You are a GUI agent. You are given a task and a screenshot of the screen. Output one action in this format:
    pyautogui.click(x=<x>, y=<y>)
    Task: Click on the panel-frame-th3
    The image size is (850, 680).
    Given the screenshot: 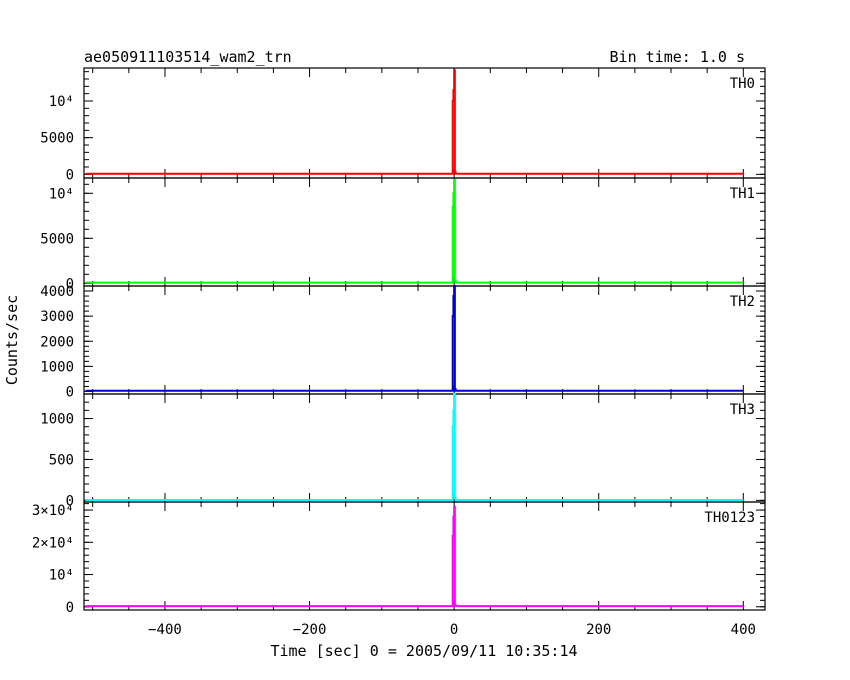 What is the action you would take?
    pyautogui.click(x=424, y=448)
    